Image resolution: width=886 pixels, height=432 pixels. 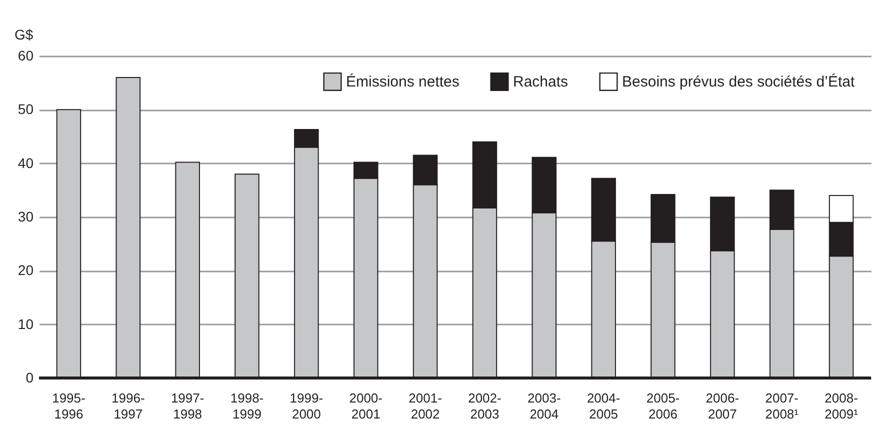 I want to click on x-tick-label: 2007-2008¹, so click(x=782, y=406).